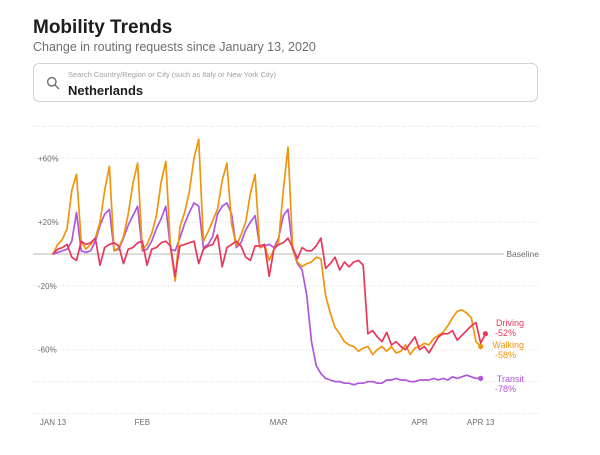 The width and height of the screenshot is (600, 455). I want to click on x-tick-label: FEB, so click(143, 422).